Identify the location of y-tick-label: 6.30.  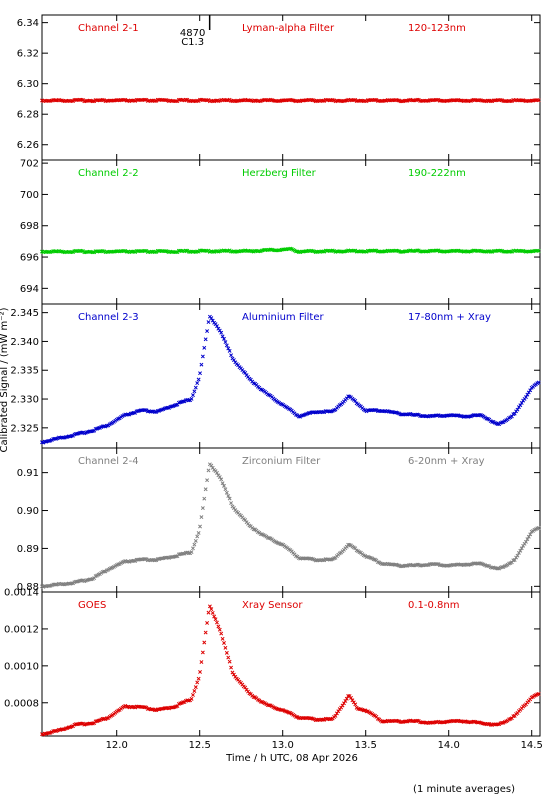
(28, 84).